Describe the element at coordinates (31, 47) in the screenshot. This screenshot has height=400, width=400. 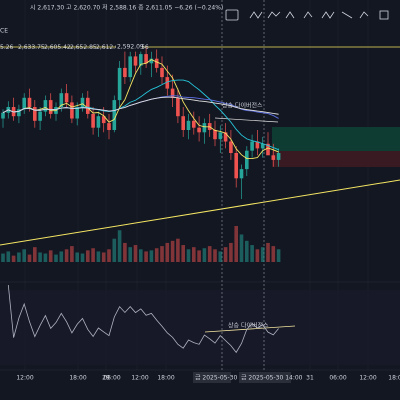
I see `ma-value: 2,633.75` at that location.